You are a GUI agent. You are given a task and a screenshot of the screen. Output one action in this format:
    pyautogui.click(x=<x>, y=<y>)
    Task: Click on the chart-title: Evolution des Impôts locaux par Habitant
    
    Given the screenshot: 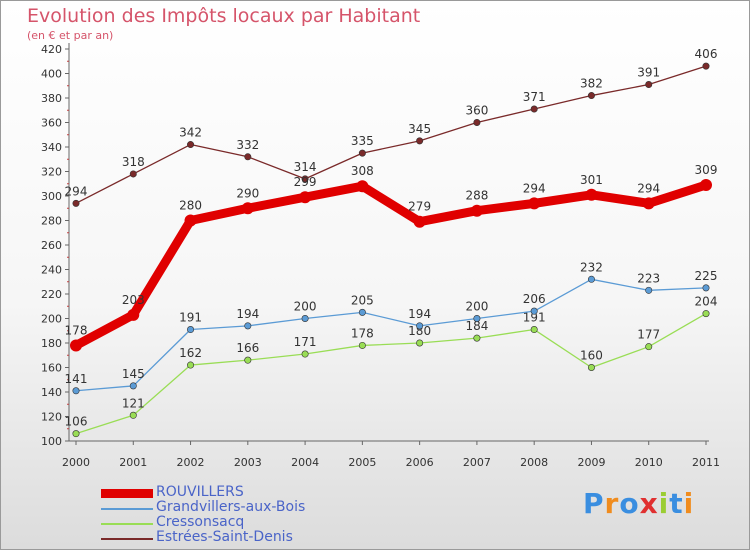 What is the action you would take?
    pyautogui.click(x=224, y=16)
    